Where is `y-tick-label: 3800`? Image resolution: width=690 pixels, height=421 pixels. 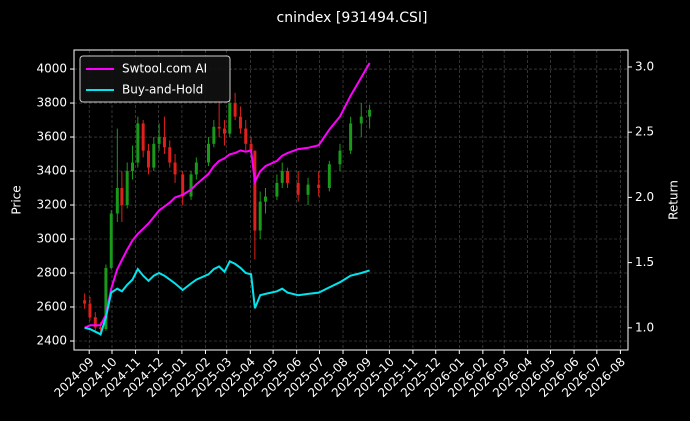 y-tick-label: 3800 is located at coordinates (51, 103).